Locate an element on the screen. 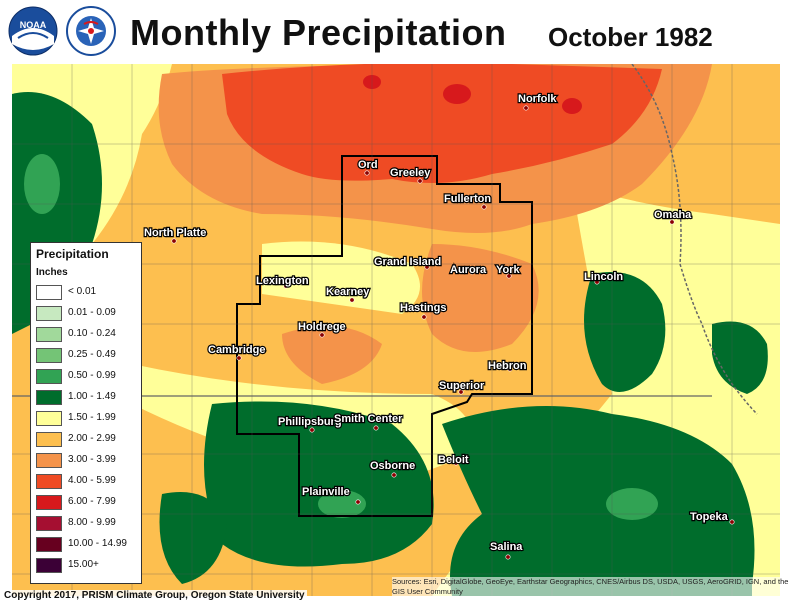 The height and width of the screenshot is (612, 792). zone-green-sw-corner is located at coordinates (193, 538).